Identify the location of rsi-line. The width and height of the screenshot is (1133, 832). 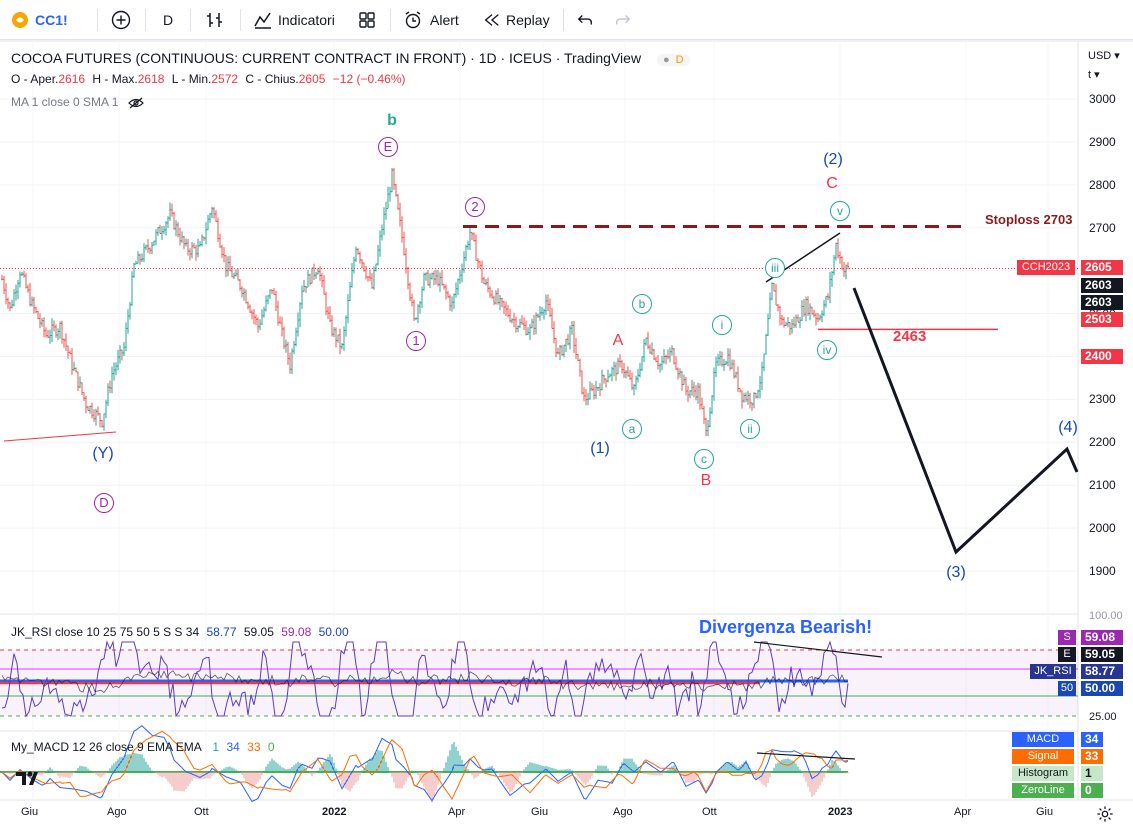
(425, 679).